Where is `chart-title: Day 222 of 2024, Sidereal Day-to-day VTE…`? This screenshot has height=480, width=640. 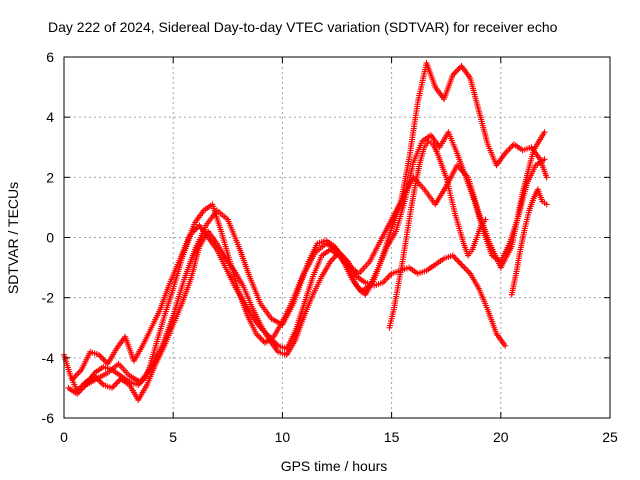
chart-title: Day 222 of 2024, Sidereal Day-to-day VTE… is located at coordinates (303, 27).